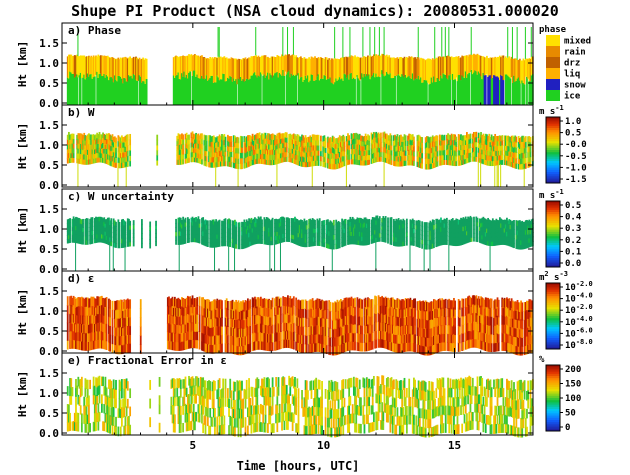 The width and height of the screenshot is (630, 475). What do you see at coordinates (280, 256) in the screenshot?
I see `fallstreak` at bounding box center [280, 256].